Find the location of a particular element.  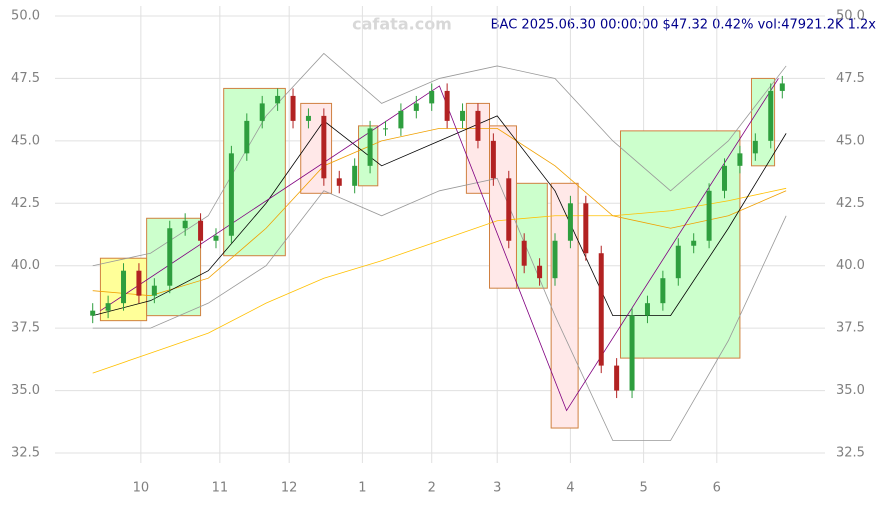

x-tick-label: 3 is located at coordinates (497, 488).